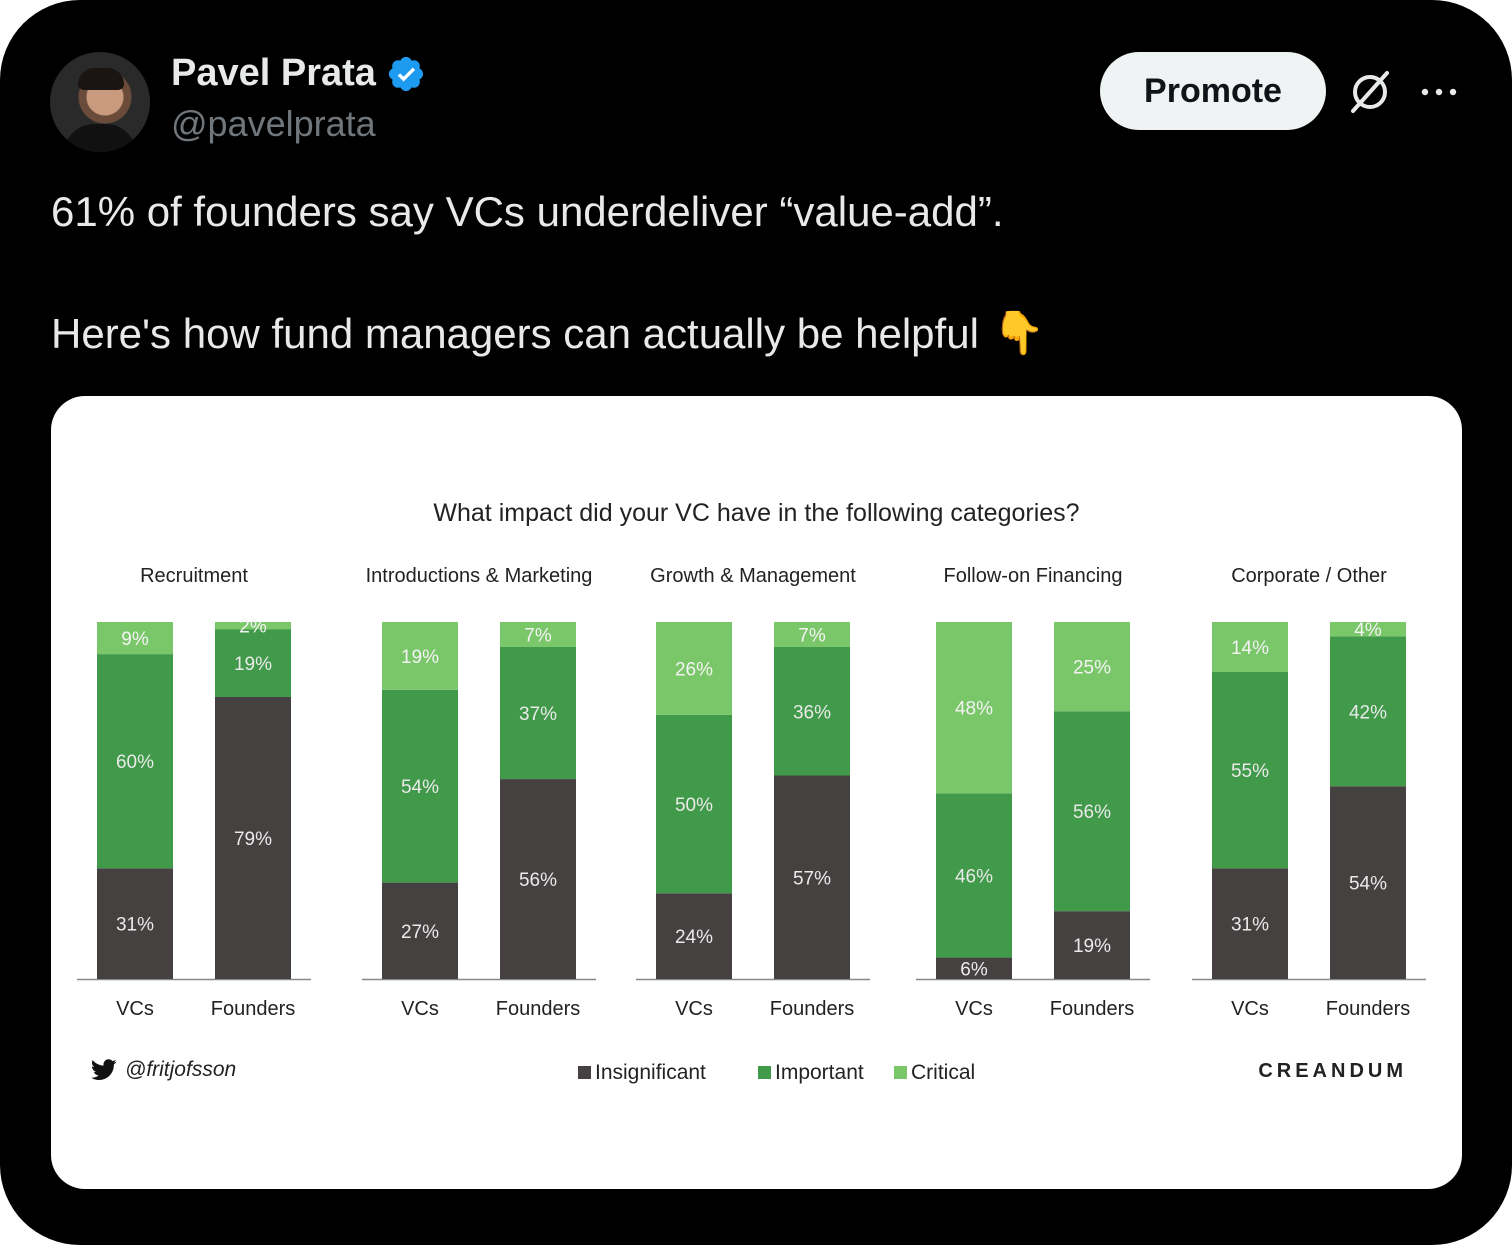  I want to click on verified-badge-icon, so click(406, 73).